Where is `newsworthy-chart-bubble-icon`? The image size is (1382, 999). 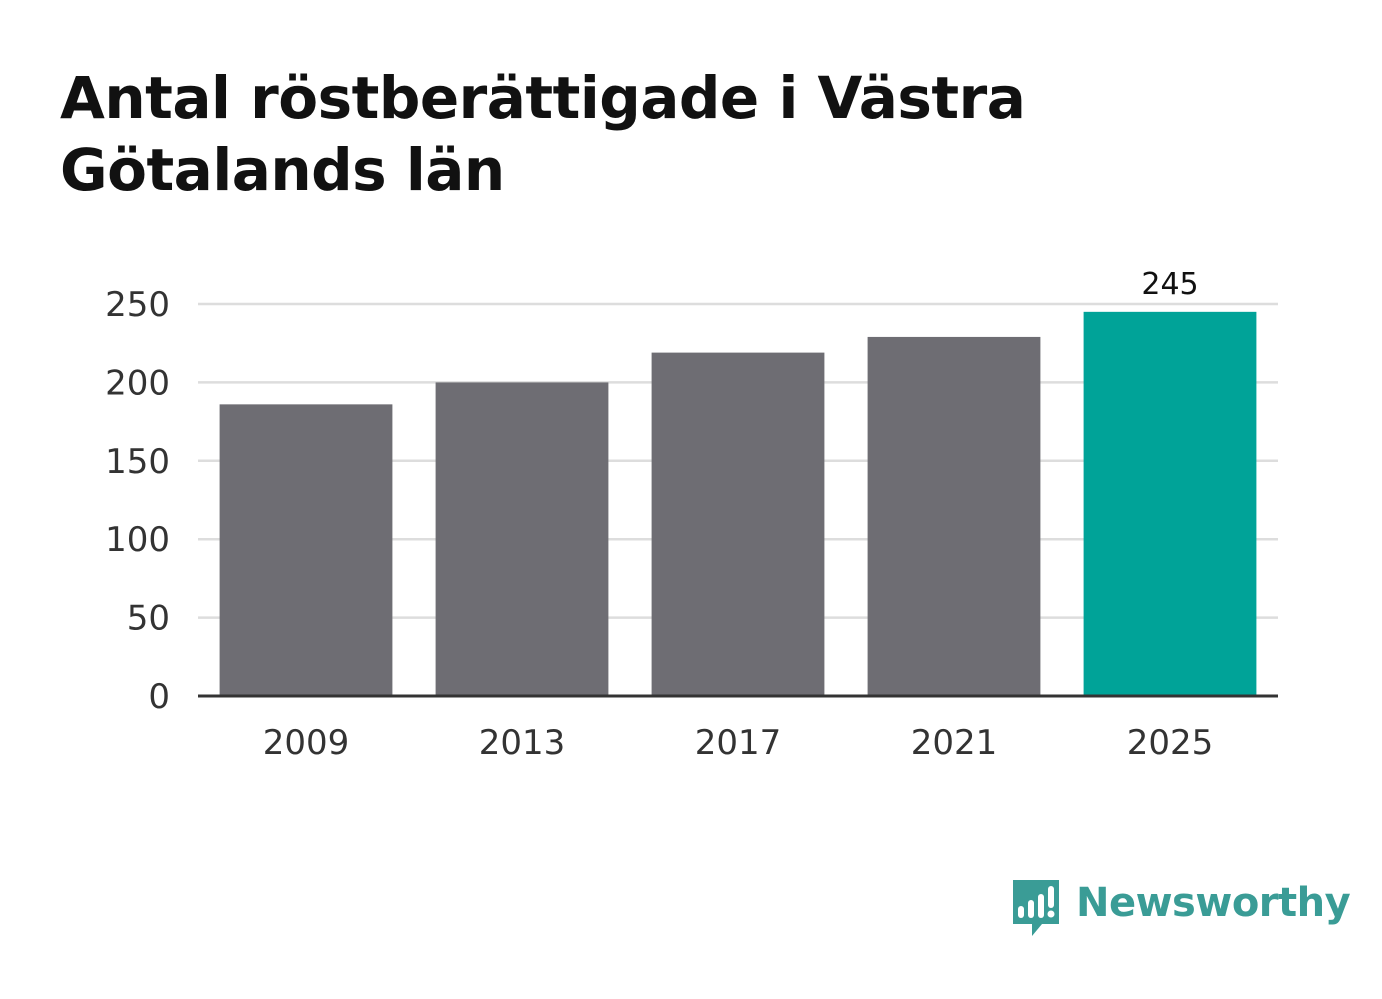 newsworthy-chart-bubble-icon is located at coordinates (1036, 908).